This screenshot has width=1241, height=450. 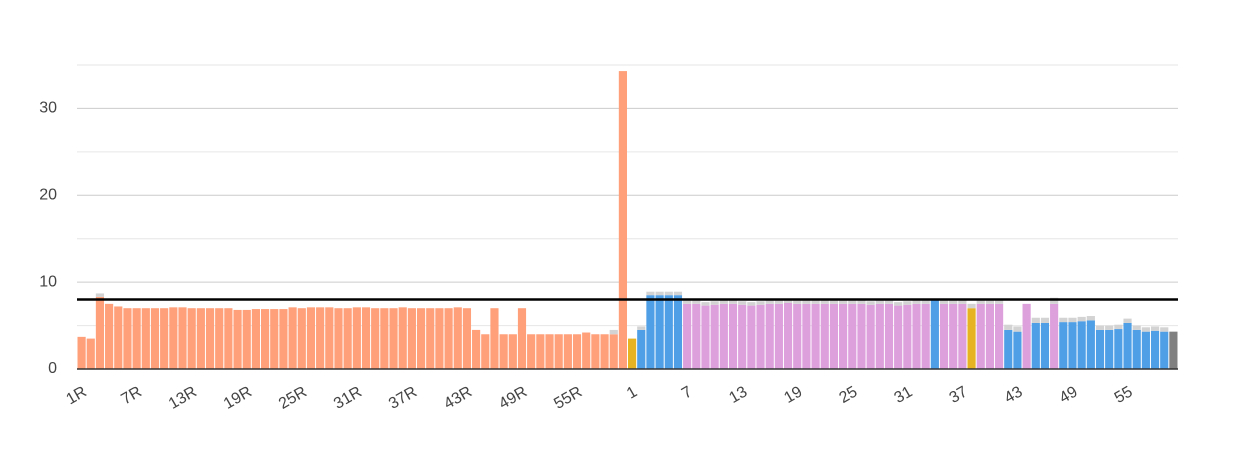 I want to click on y-tick-label: 30, so click(x=48, y=108).